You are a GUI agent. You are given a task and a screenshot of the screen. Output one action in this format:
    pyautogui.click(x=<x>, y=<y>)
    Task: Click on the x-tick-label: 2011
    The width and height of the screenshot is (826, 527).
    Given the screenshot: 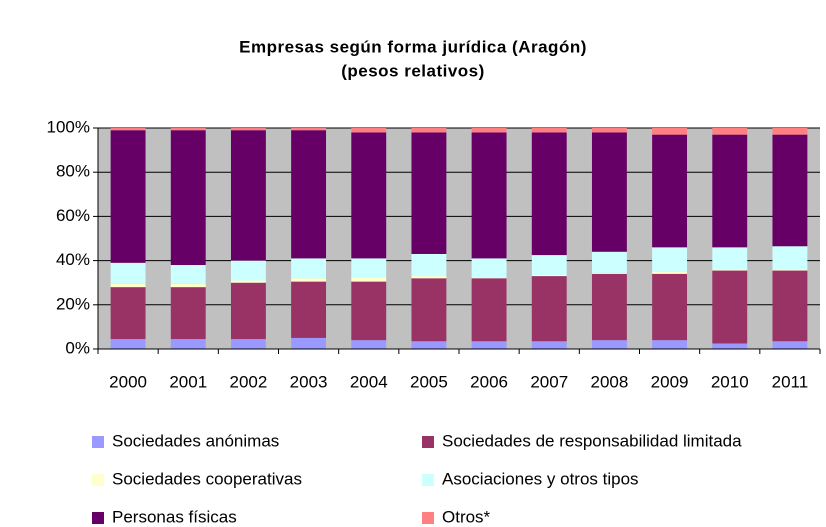 What is the action you would take?
    pyautogui.click(x=790, y=381)
    